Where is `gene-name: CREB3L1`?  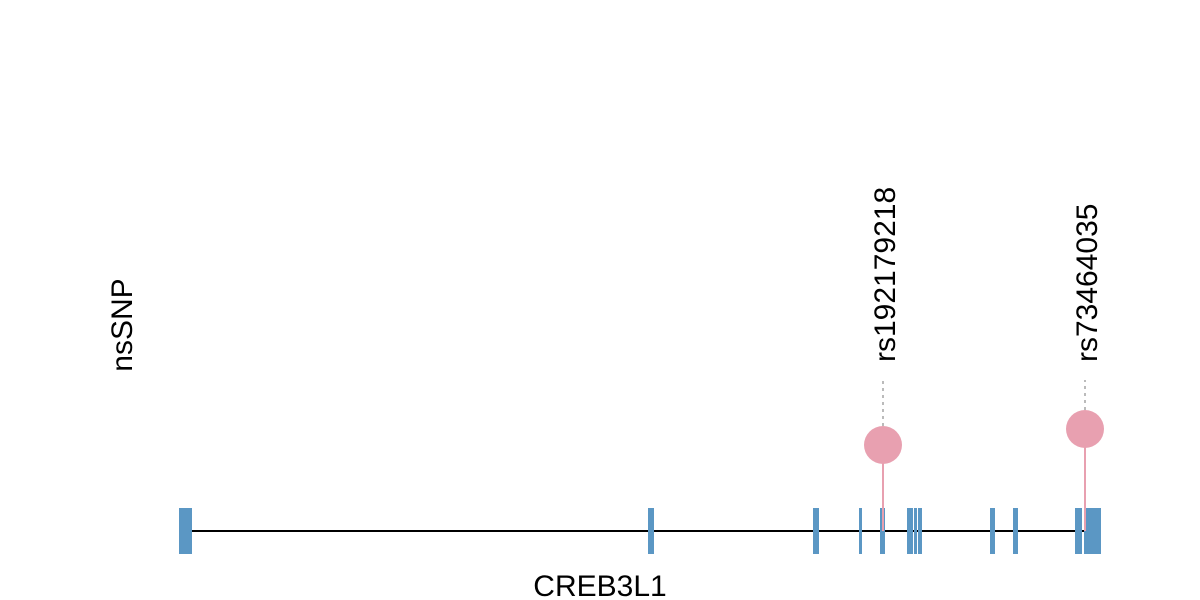 gene-name: CREB3L1 is located at coordinates (599, 585).